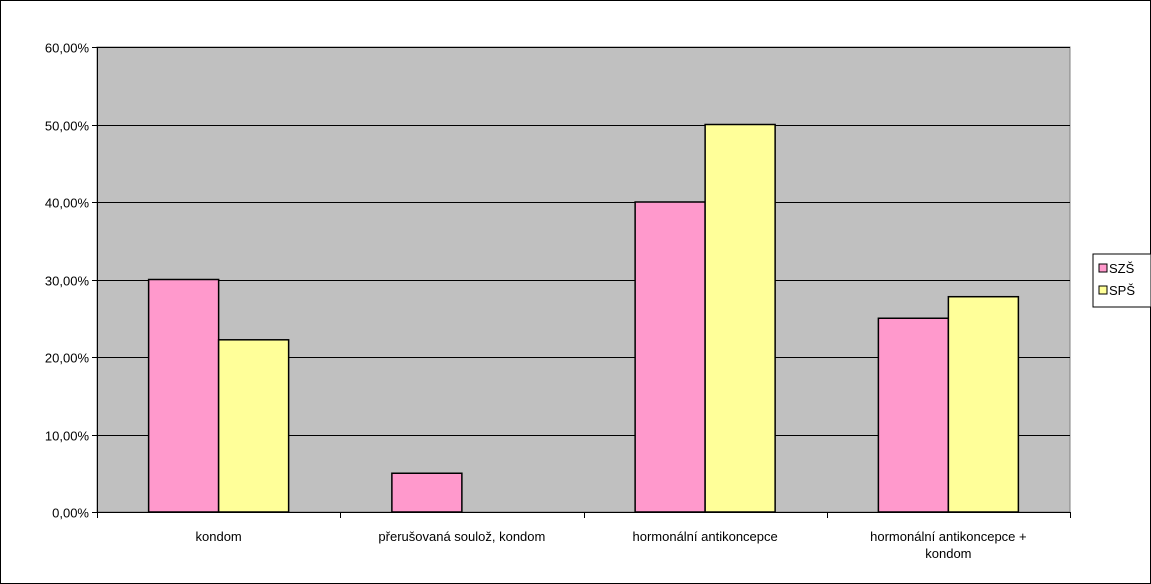  Describe the element at coordinates (1122, 268) in the screenshot. I see `legend-label: SZŠ` at that location.